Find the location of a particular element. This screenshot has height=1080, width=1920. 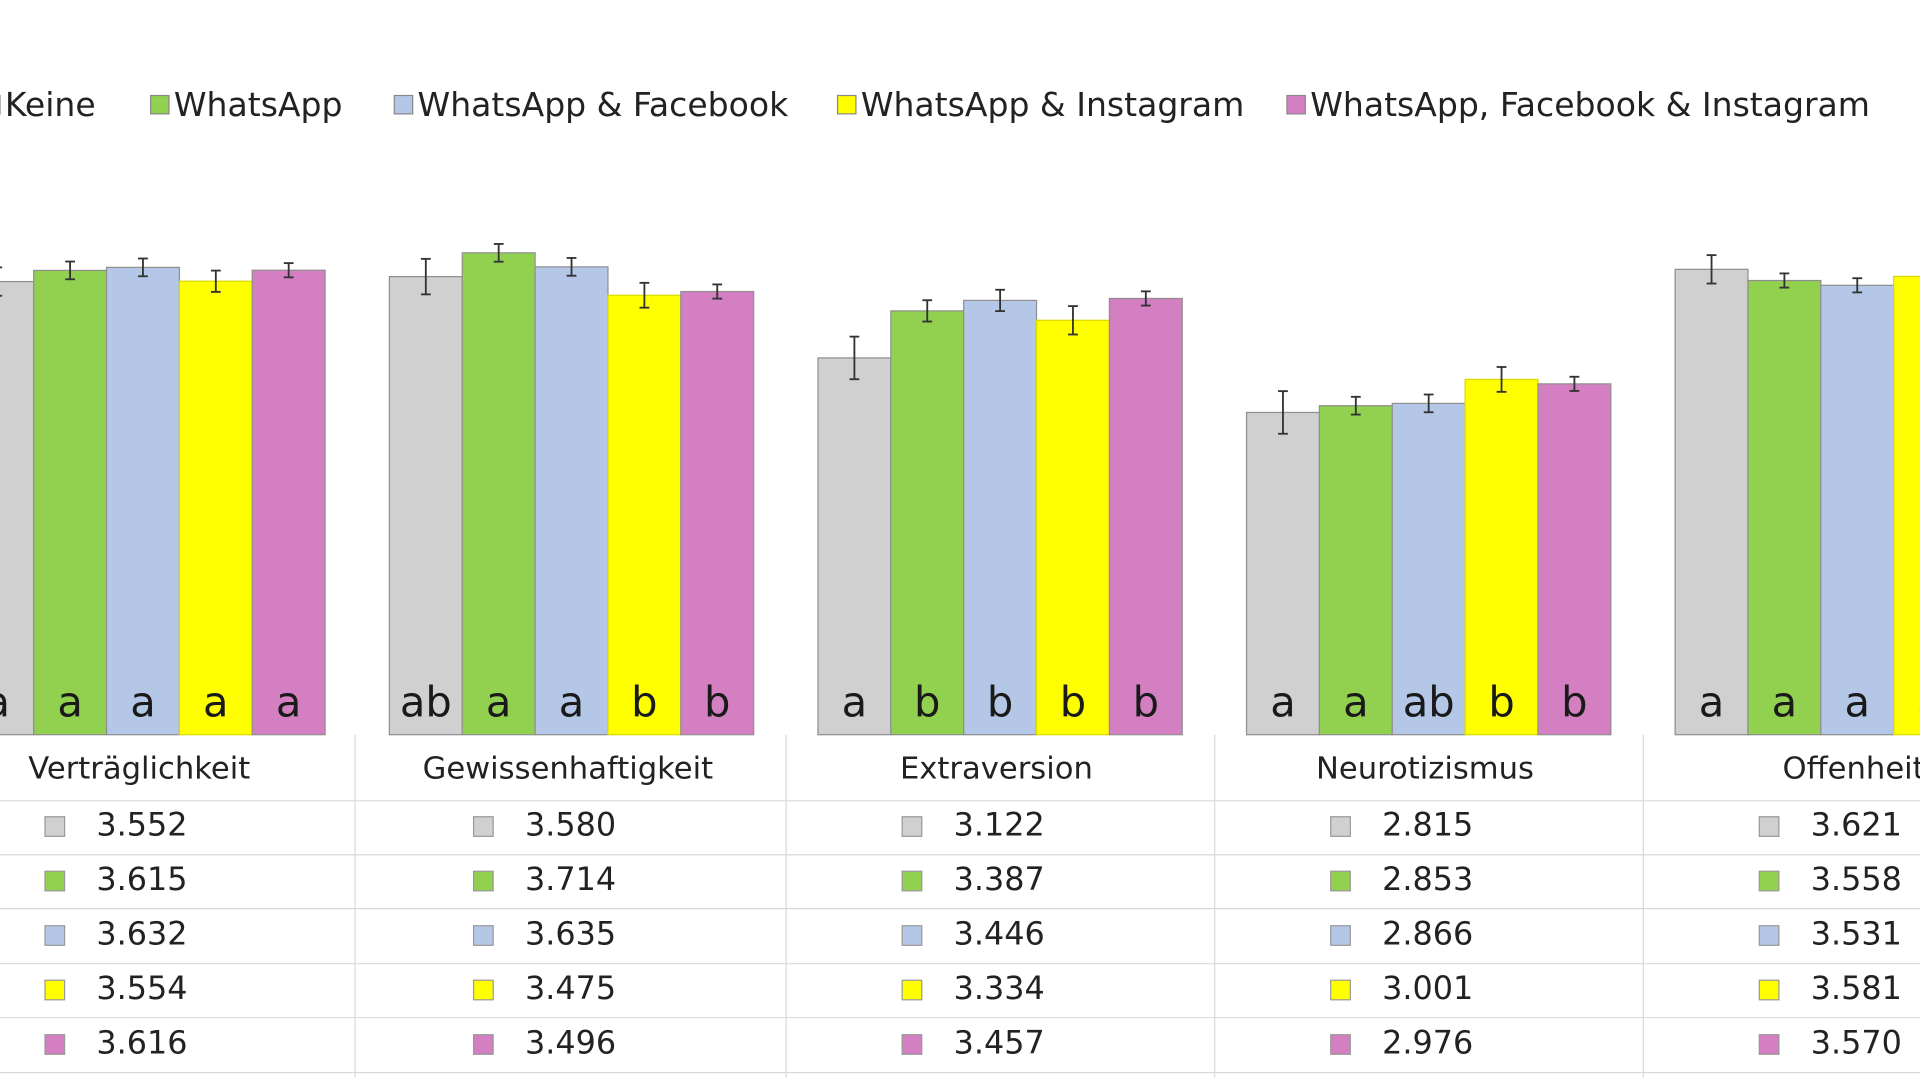

legend-label: WhatsApp & Instagram is located at coordinates (1053, 104).